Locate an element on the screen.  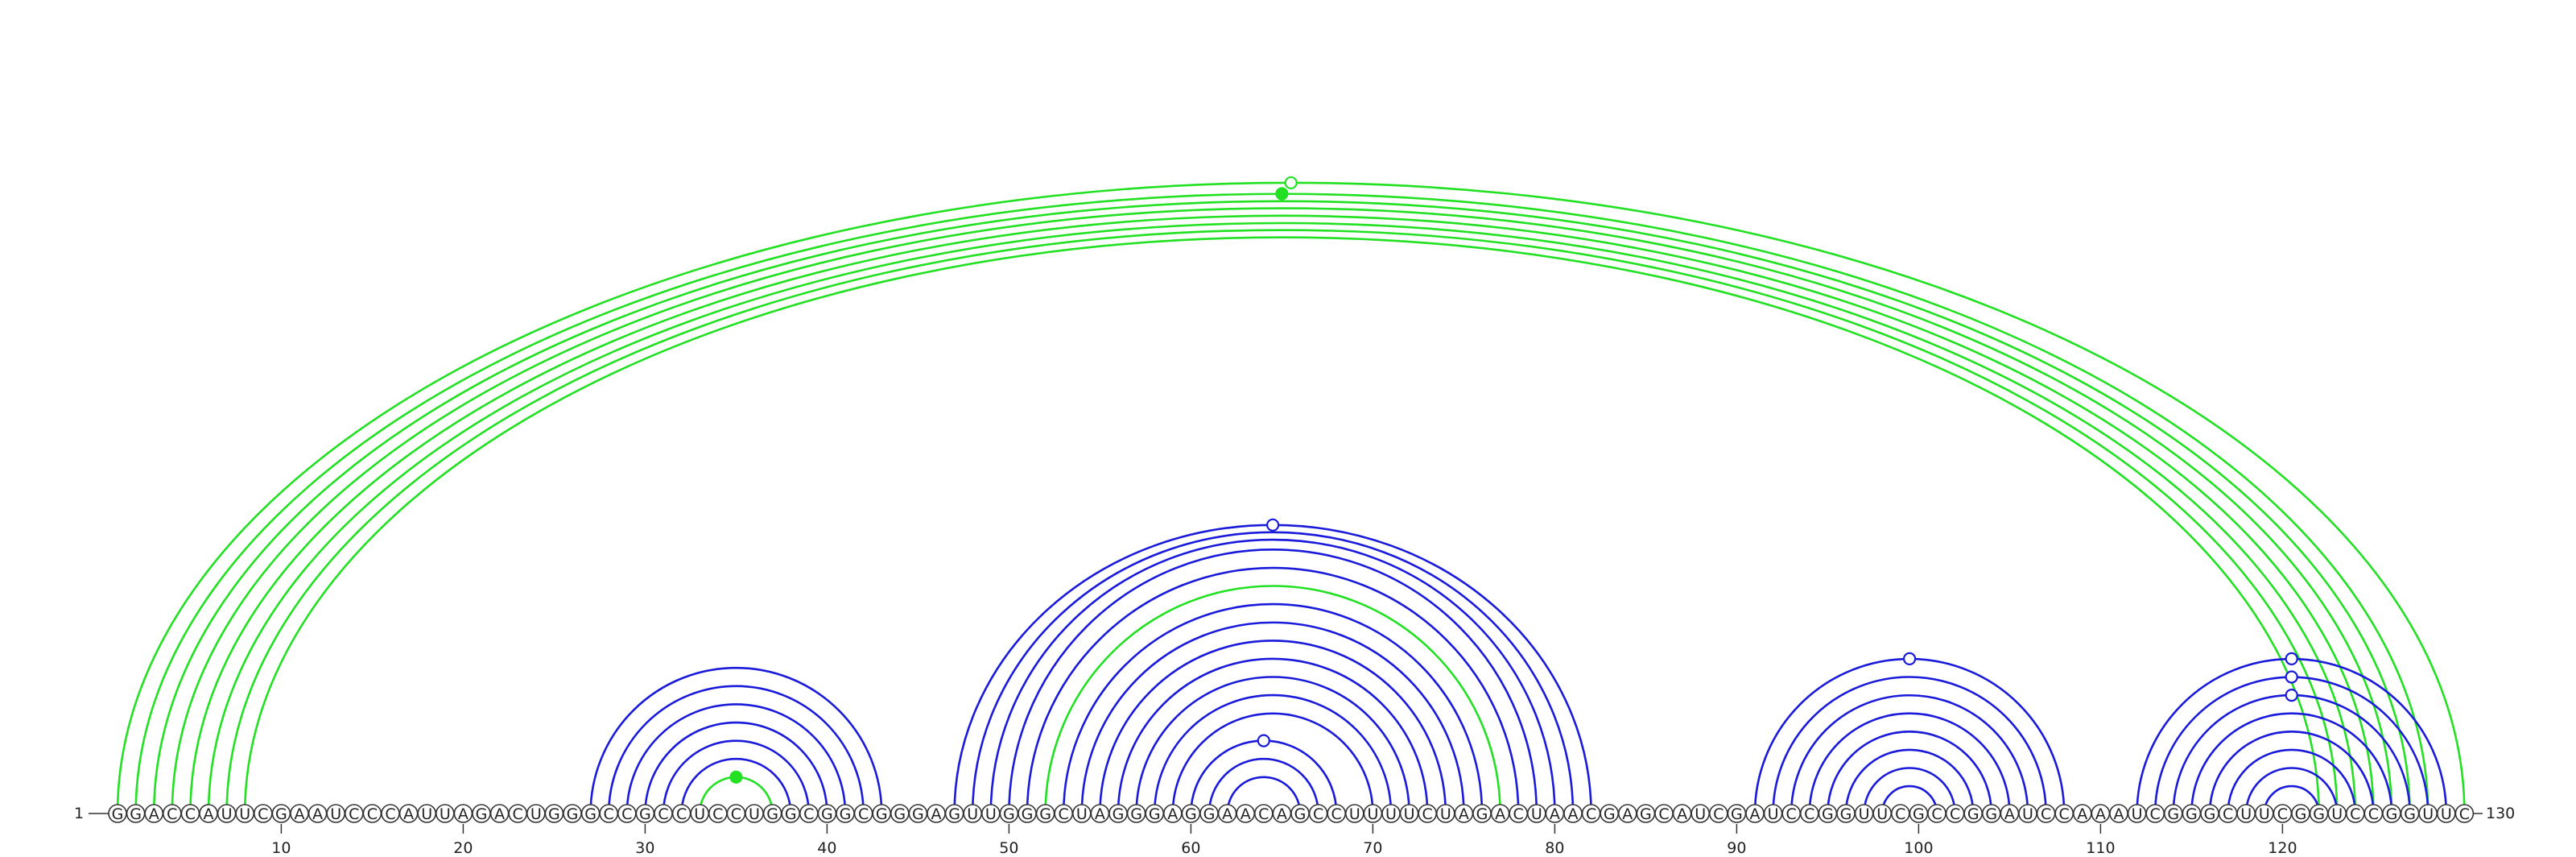
position-label: 30 is located at coordinates (644, 848).